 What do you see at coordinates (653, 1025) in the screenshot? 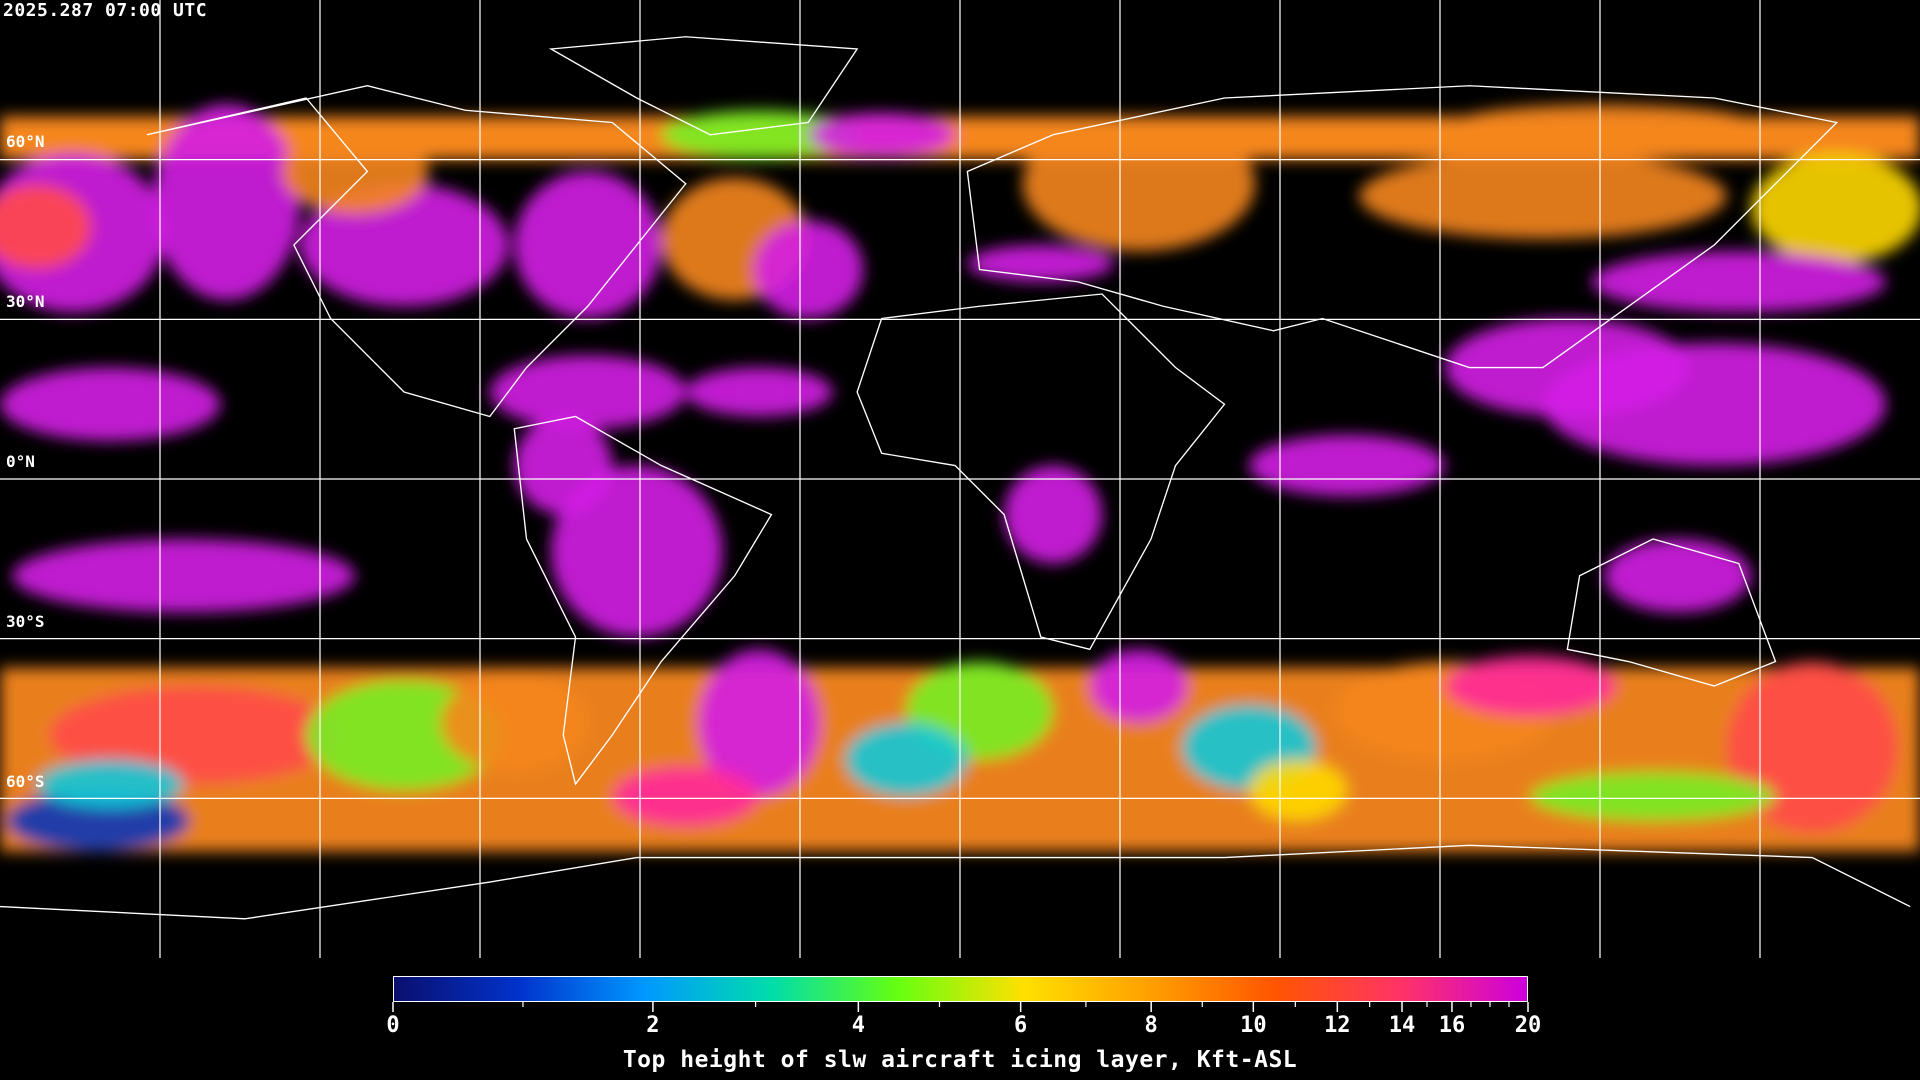
I see `colorbar-tick-label: 2` at bounding box center [653, 1025].